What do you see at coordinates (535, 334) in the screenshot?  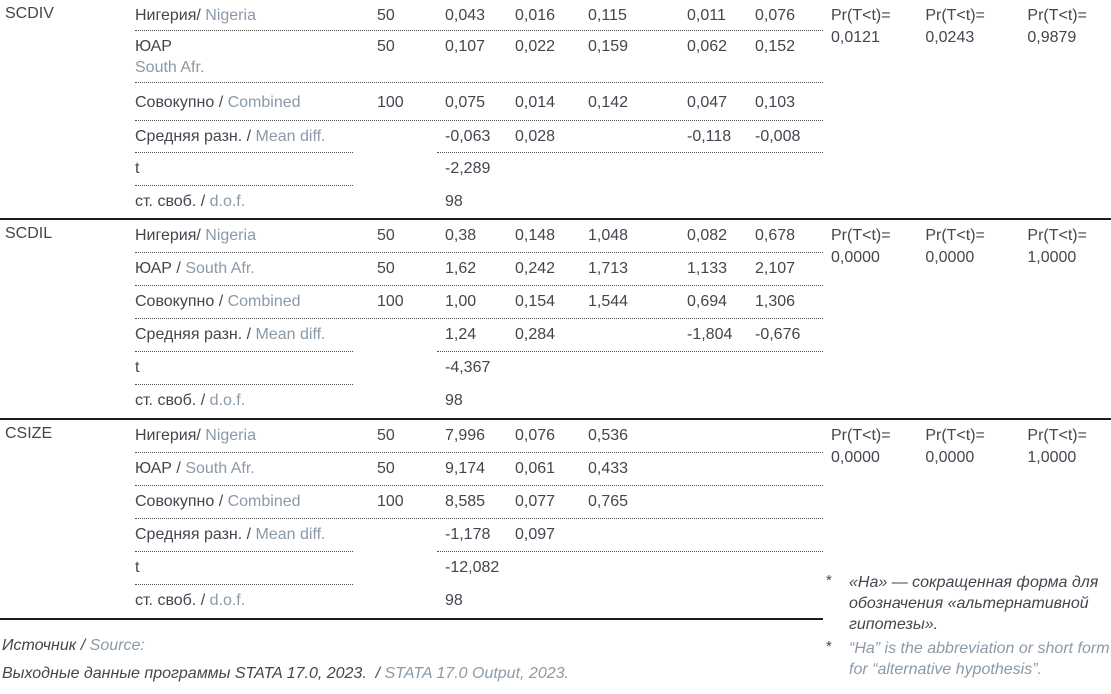 I see `cell-std-err: 0,284` at bounding box center [535, 334].